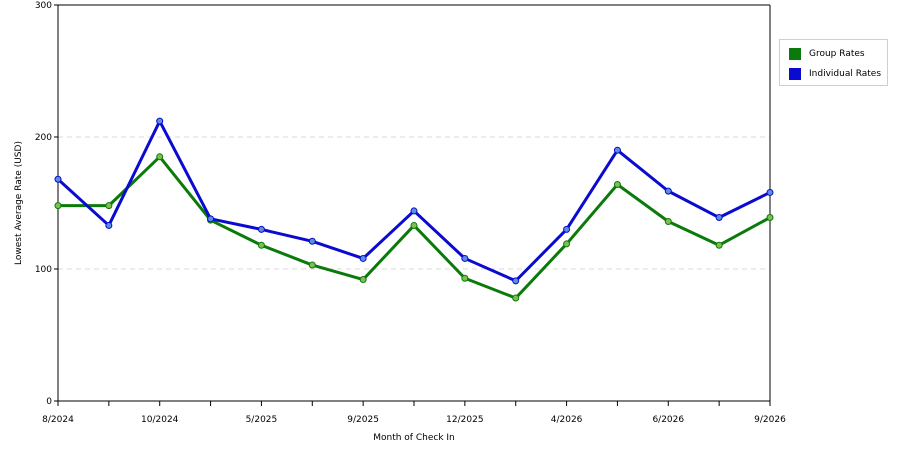 The height and width of the screenshot is (450, 900). What do you see at coordinates (43, 138) in the screenshot?
I see `y-tick-label: 200` at bounding box center [43, 138].